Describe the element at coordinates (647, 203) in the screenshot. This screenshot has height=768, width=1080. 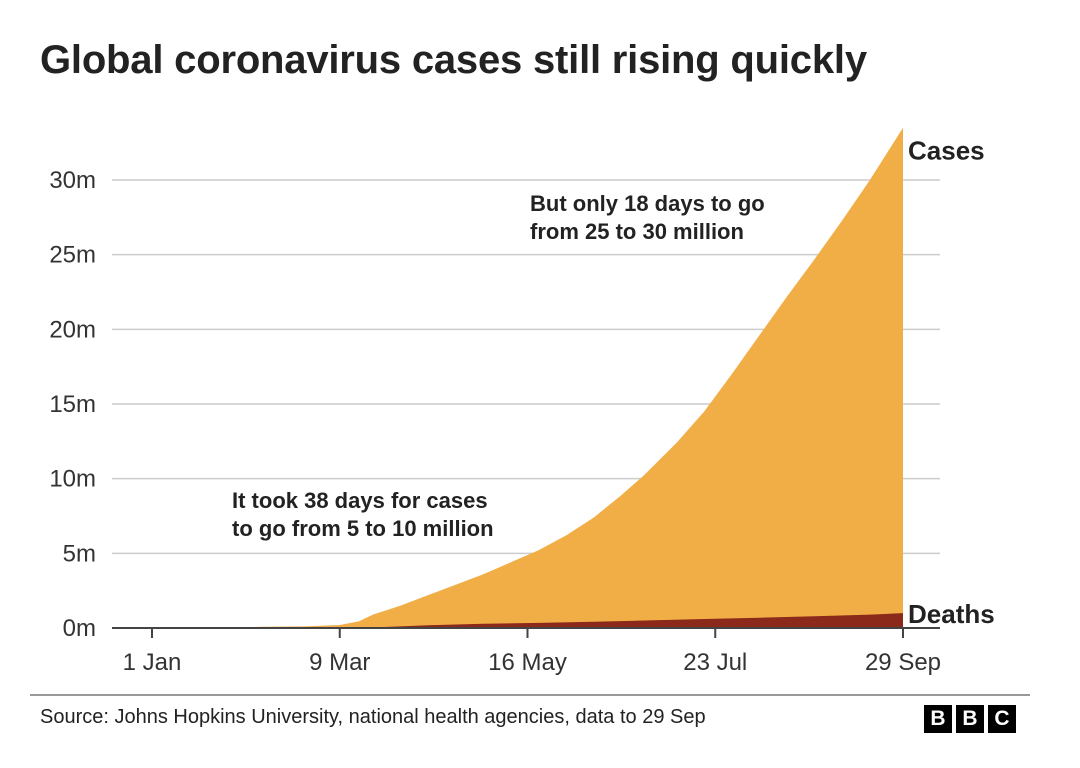
I see `annotation-text: But only 18 days to go` at that location.